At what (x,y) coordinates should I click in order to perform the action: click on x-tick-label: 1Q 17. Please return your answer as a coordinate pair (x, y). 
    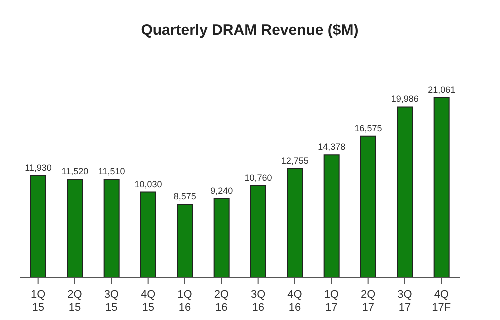
    Looking at the image, I should click on (332, 301).